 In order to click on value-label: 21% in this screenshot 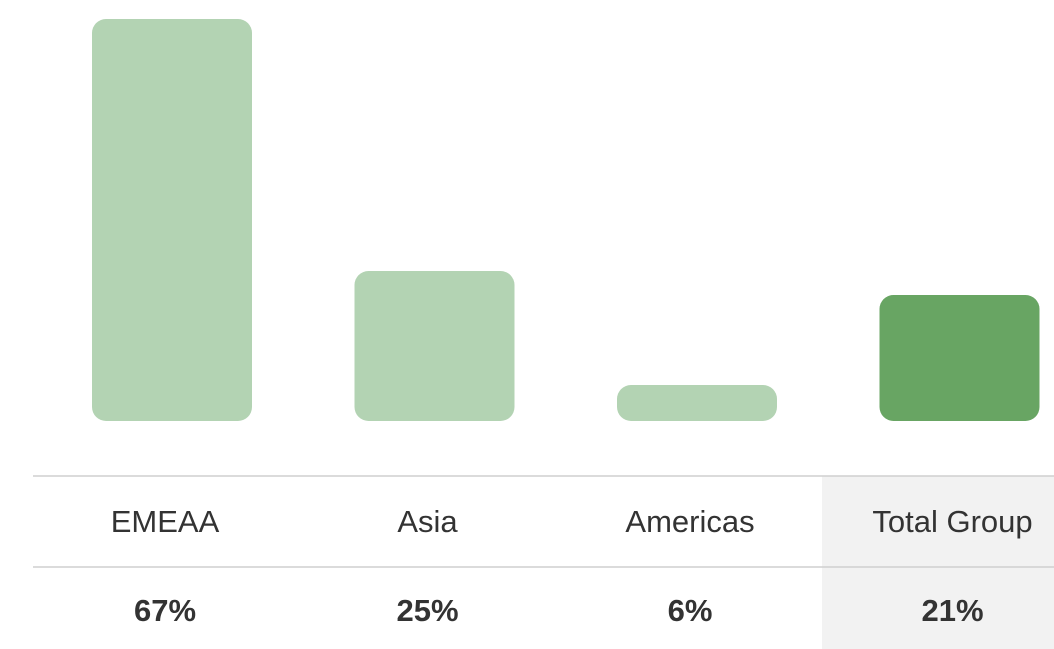, I will do `click(952, 610)`.